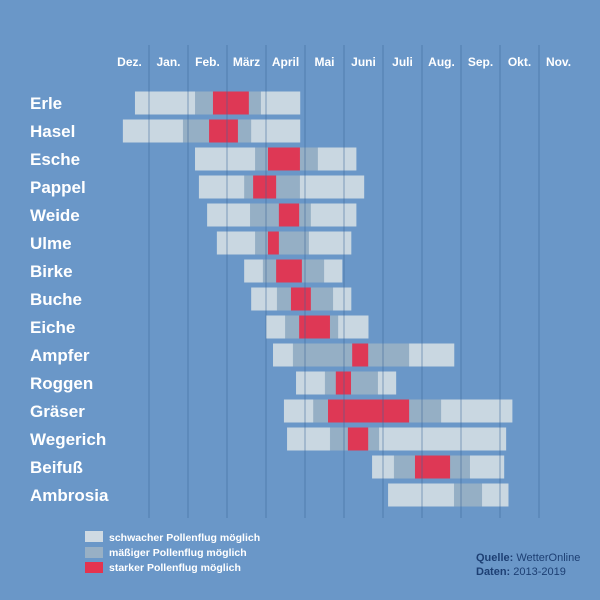 The image size is (600, 600). Describe the element at coordinates (57, 411) in the screenshot. I see `plant-label: Gräser` at that location.